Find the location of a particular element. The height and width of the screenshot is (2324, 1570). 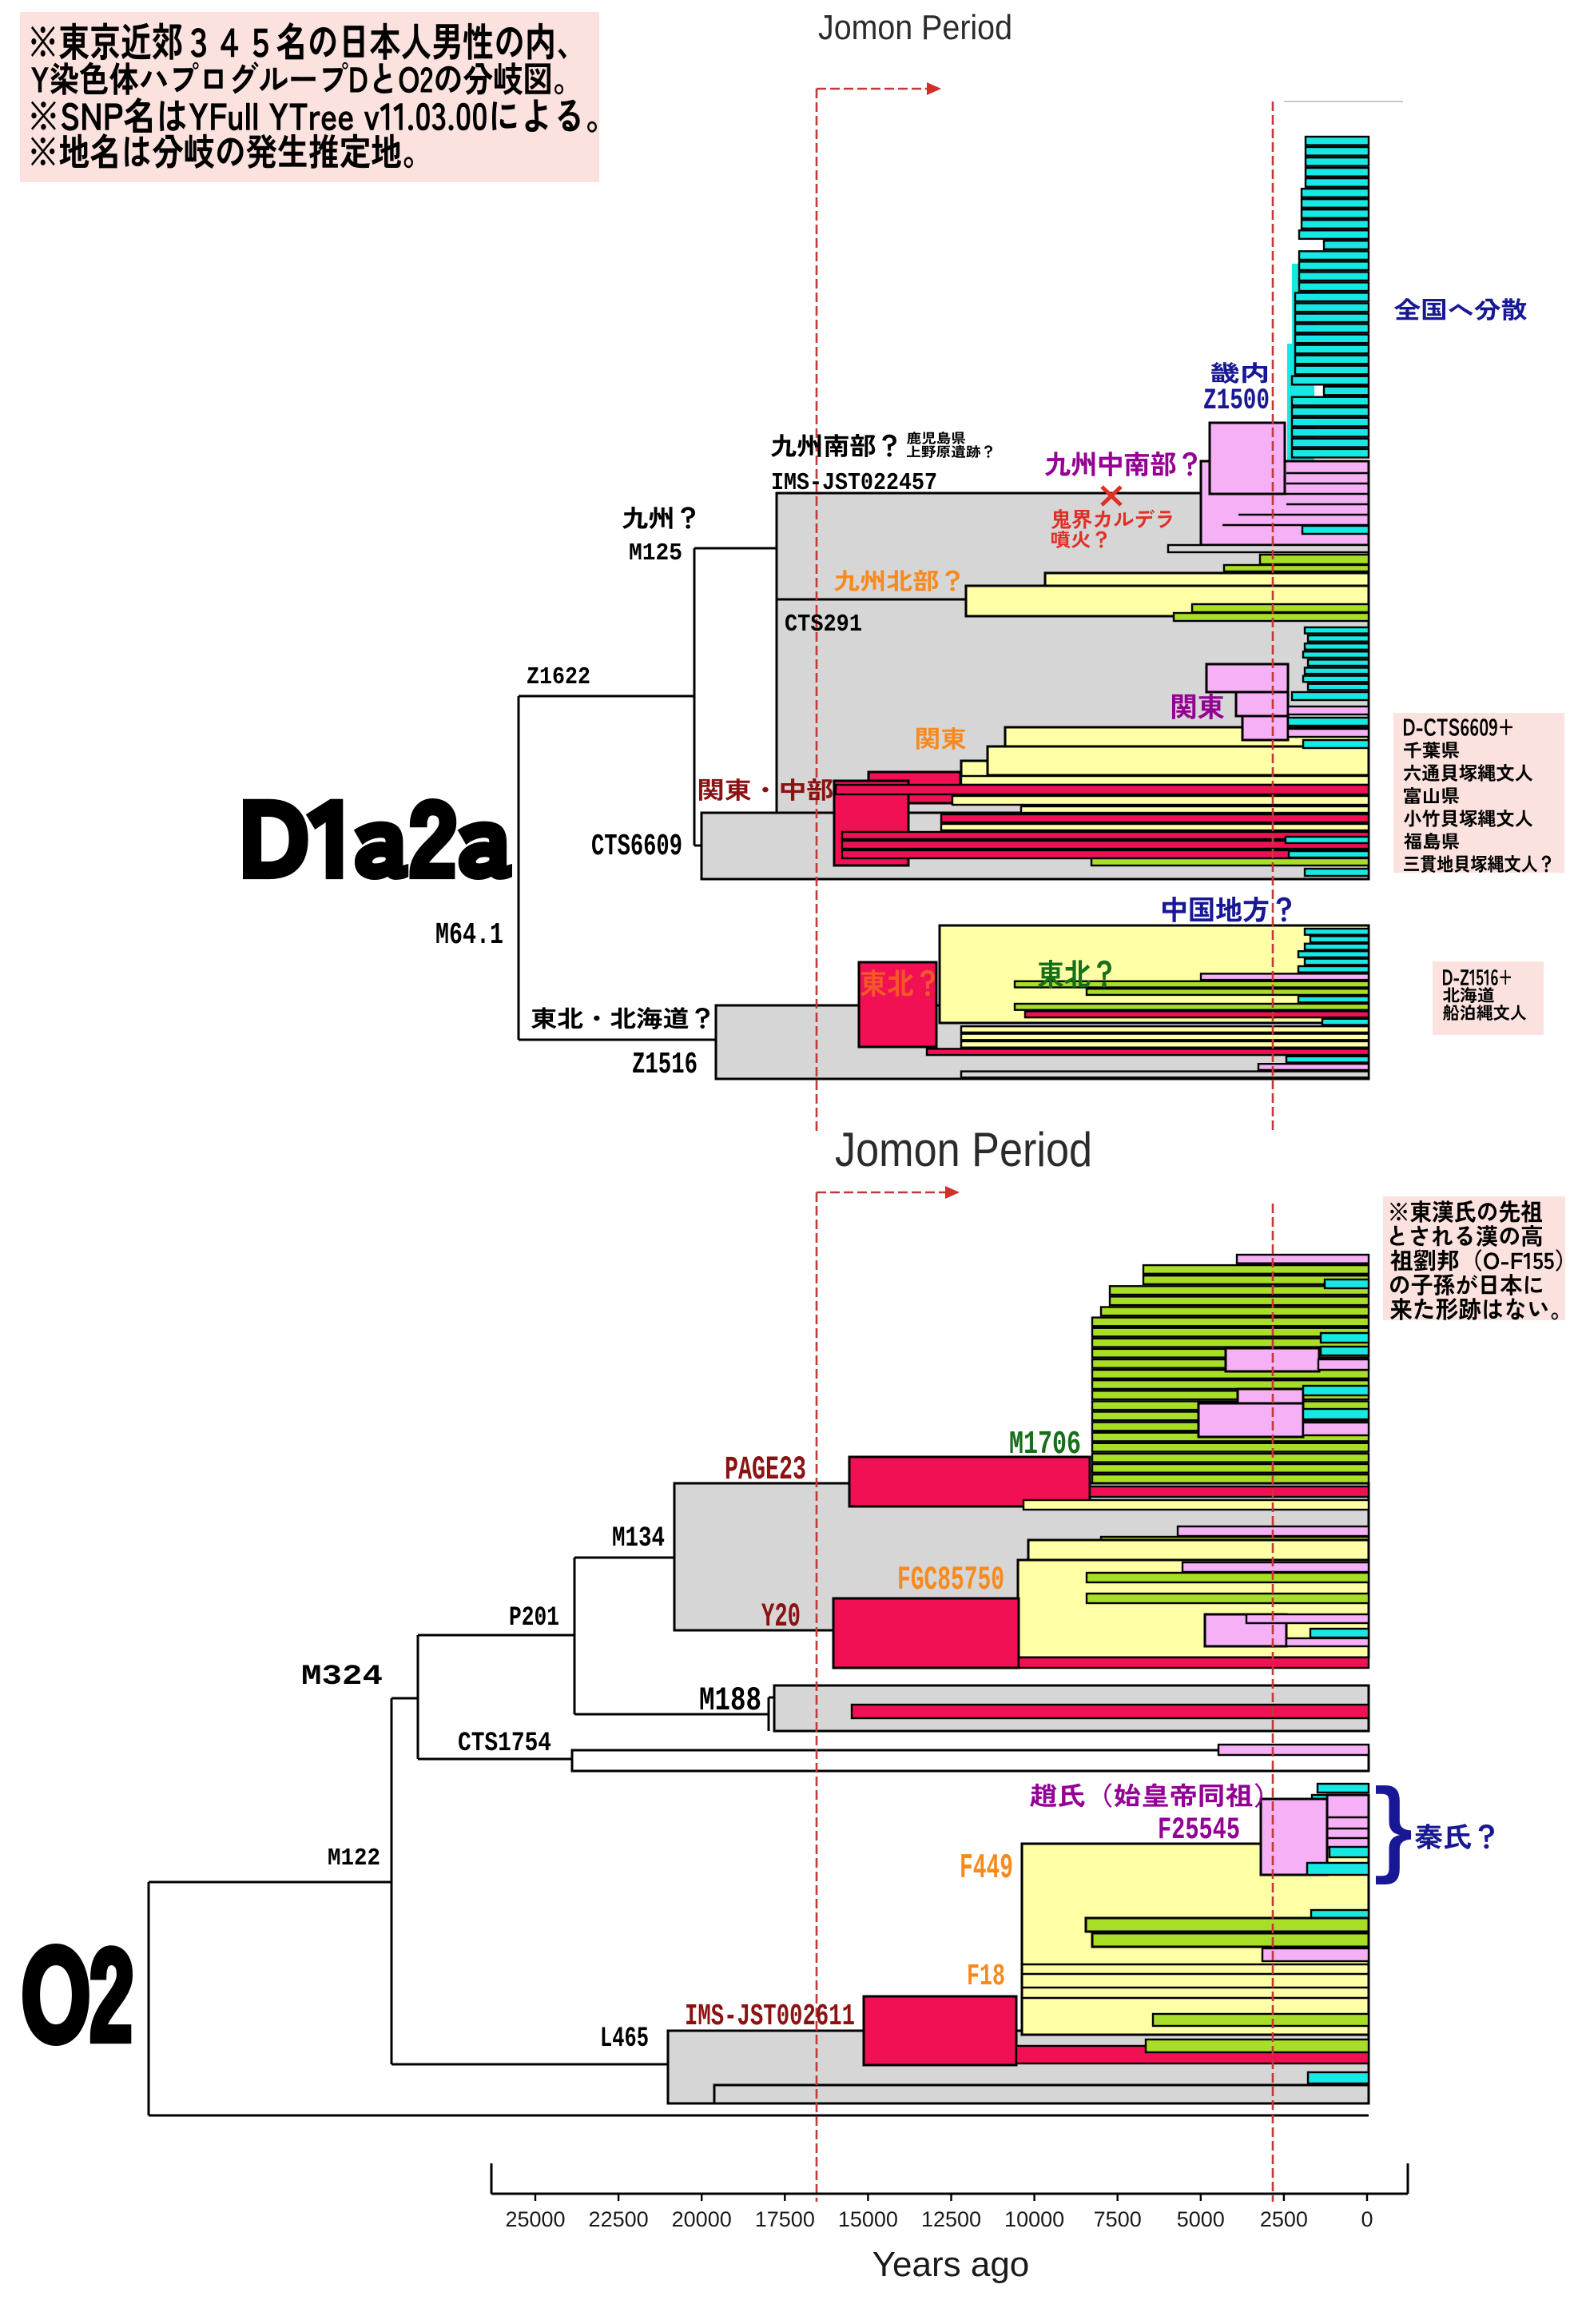

svg-text: CTS6609 is located at coordinates (636, 847).